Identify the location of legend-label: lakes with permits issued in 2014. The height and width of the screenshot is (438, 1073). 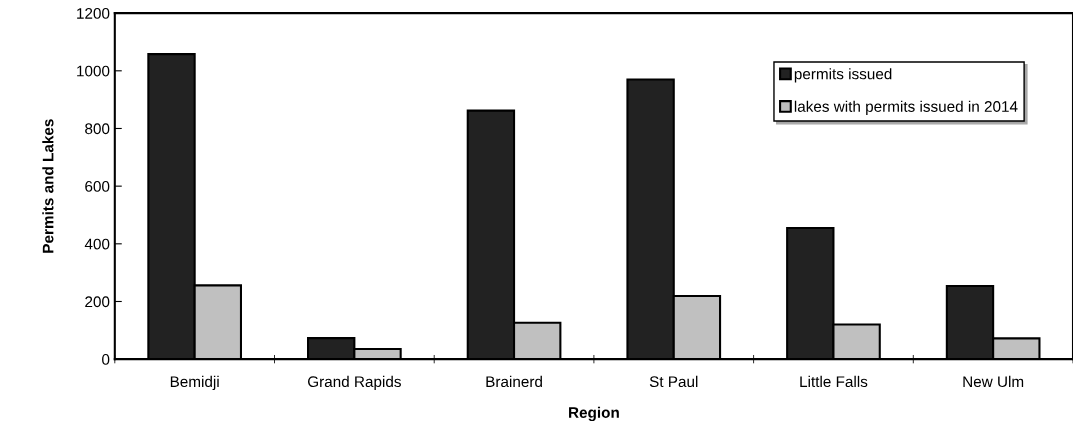
(906, 107).